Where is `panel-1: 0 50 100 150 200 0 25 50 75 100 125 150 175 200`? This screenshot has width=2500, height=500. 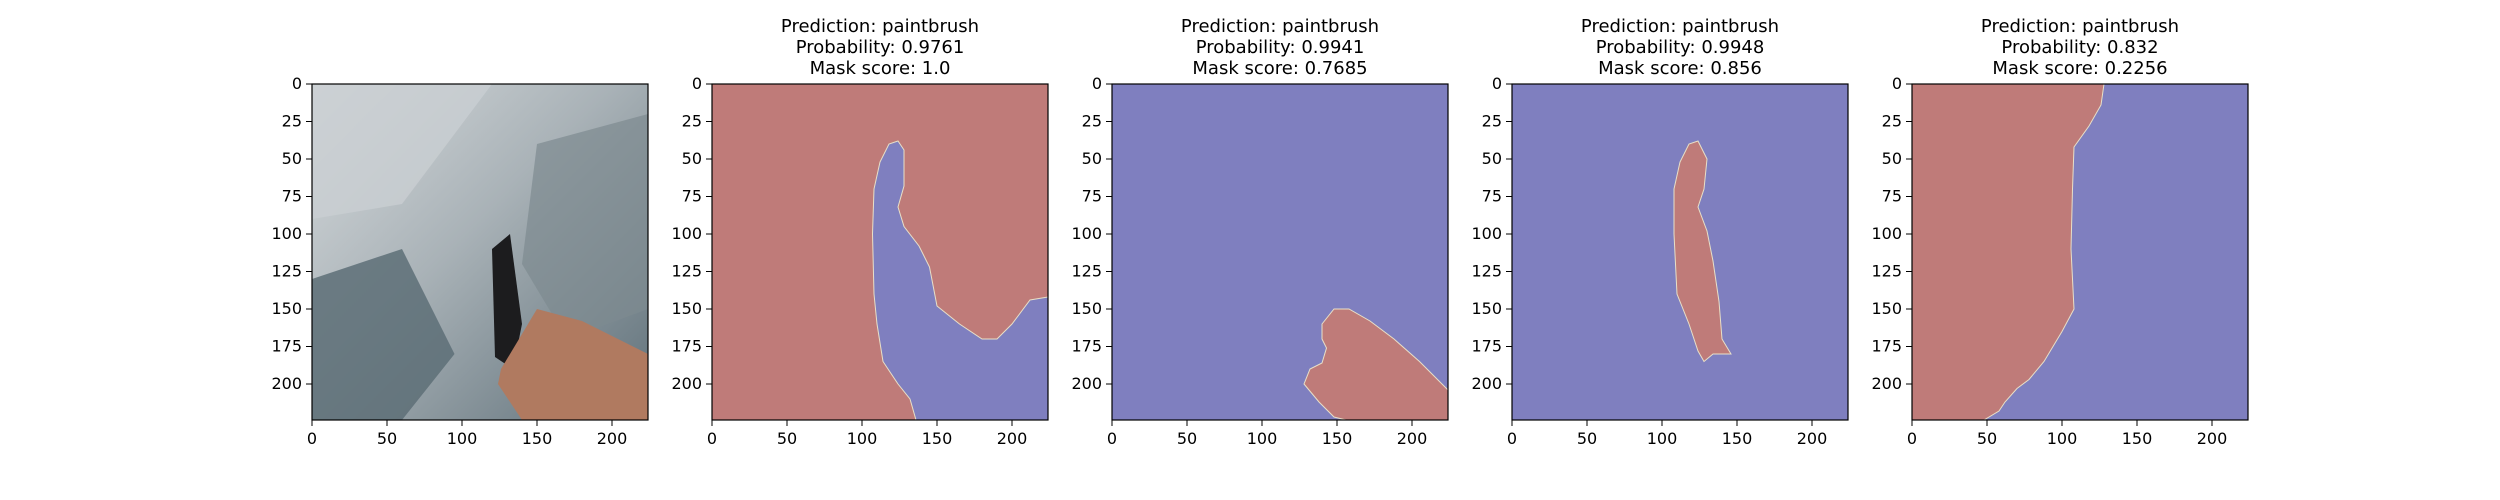
panel-1: 0 50 100 150 200 0 25 50 75 100 125 150 175 200 is located at coordinates (460, 261).